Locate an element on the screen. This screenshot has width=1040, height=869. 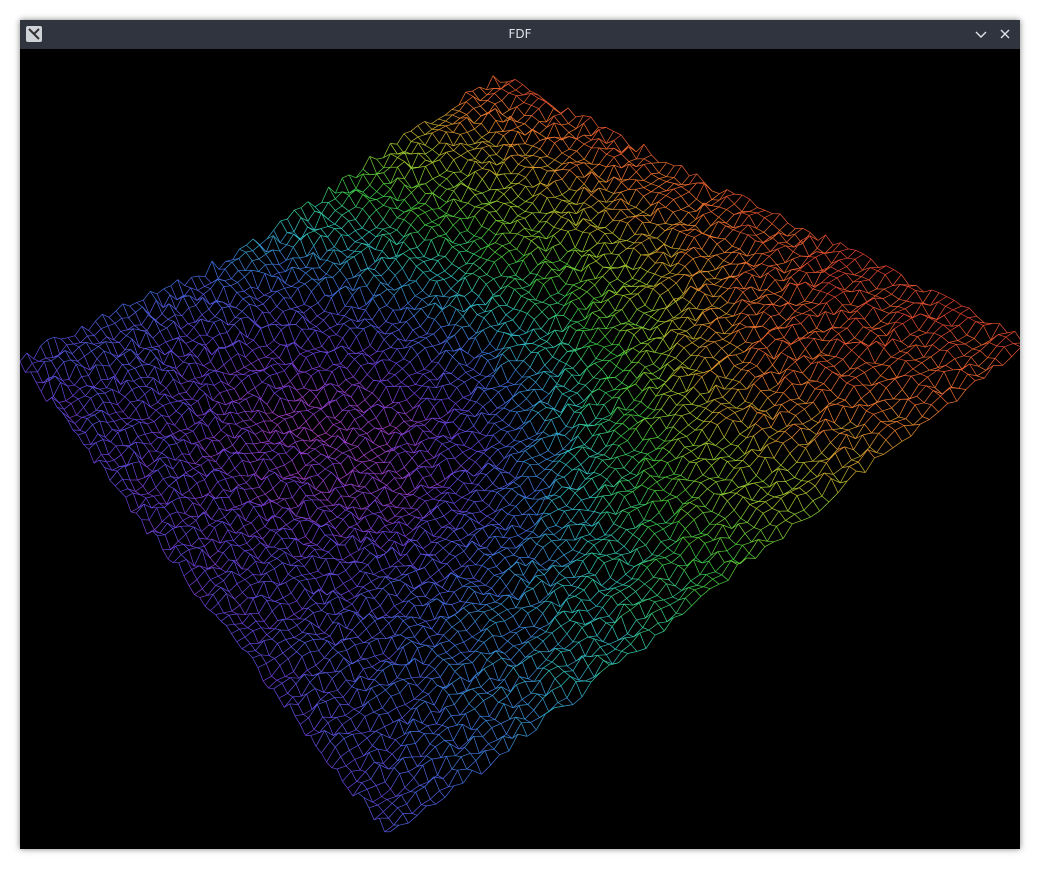
chevron-down-icon is located at coordinates (981, 34).